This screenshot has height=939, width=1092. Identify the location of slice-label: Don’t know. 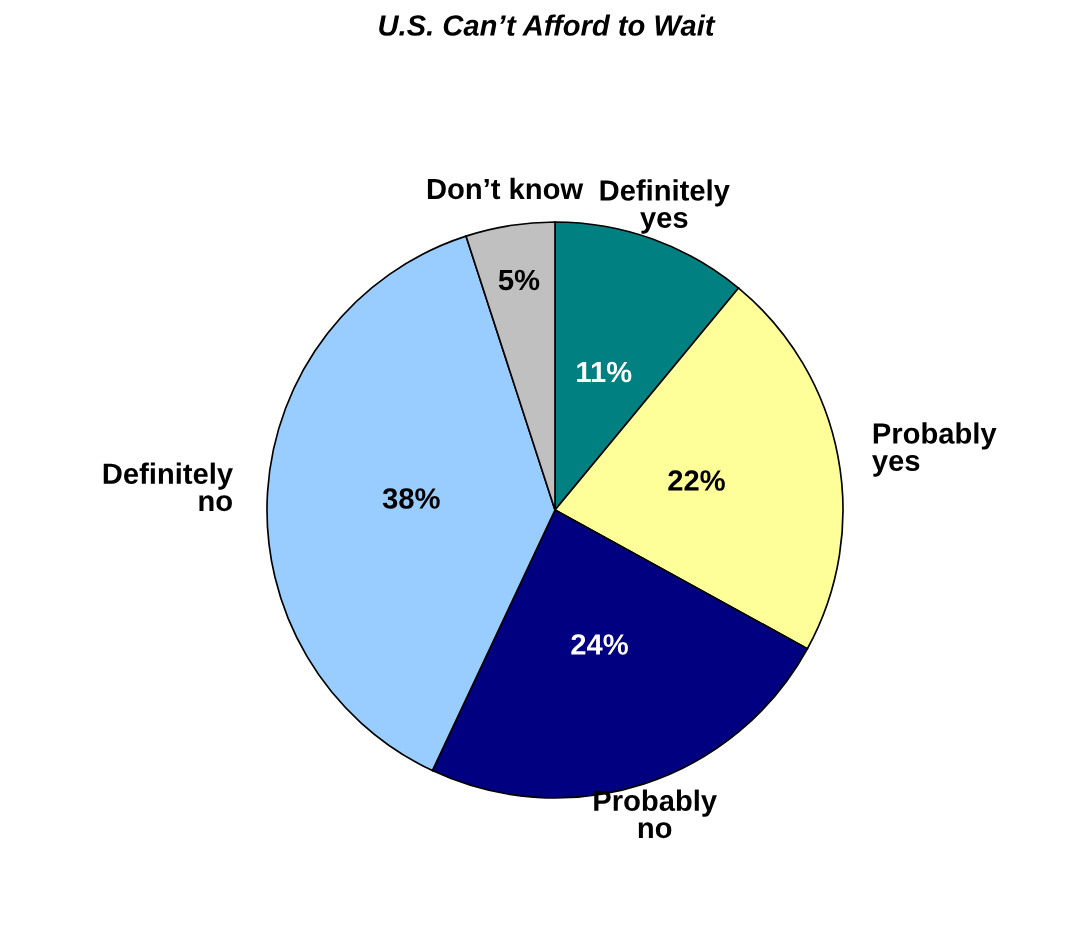
(505, 188).